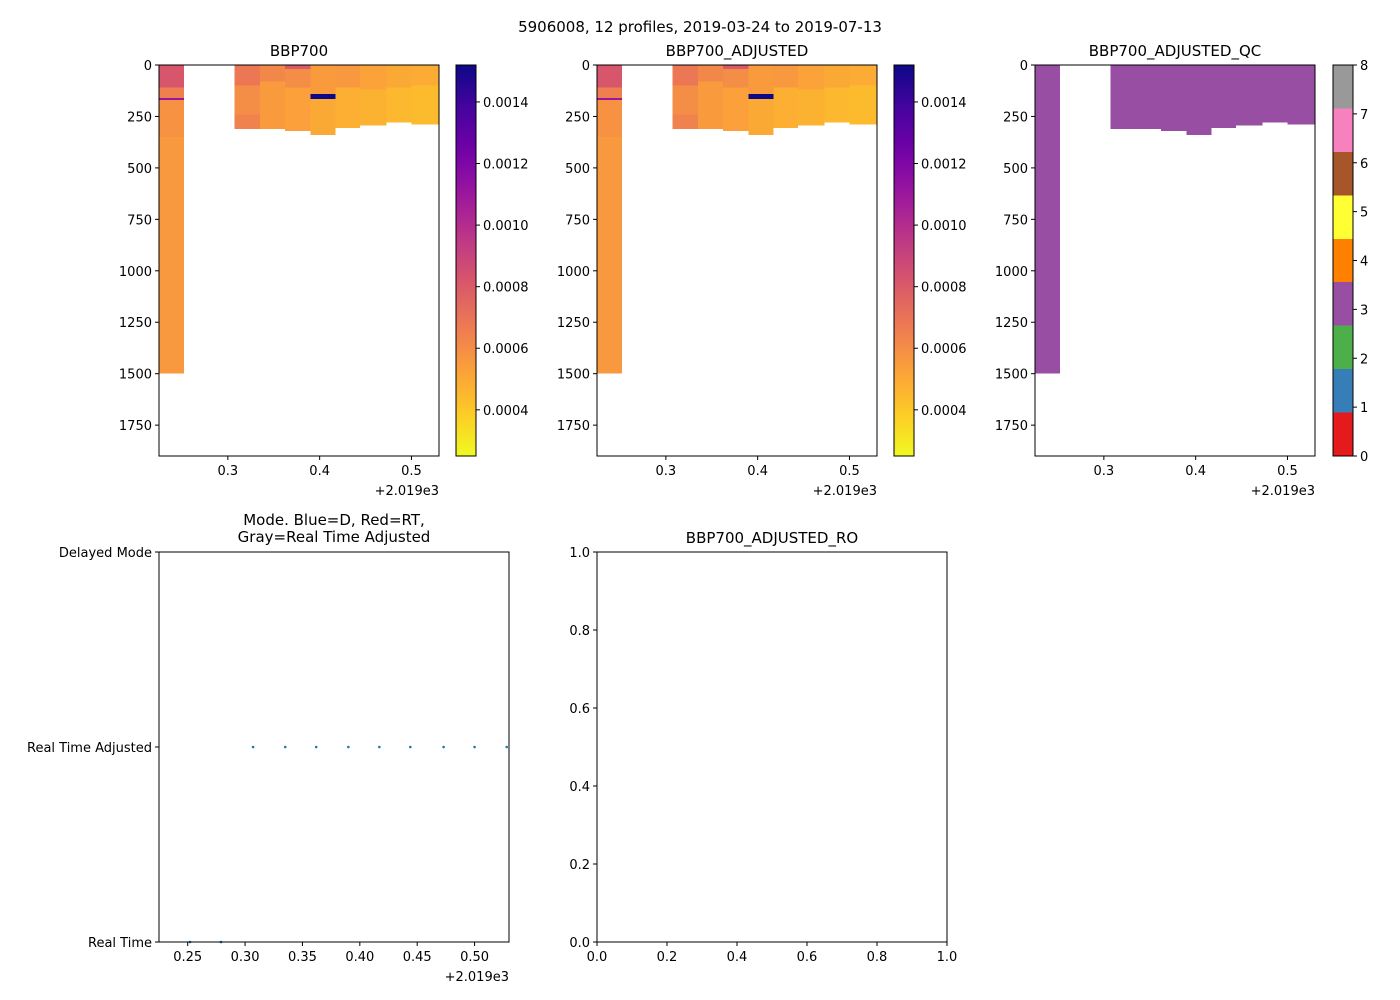  Describe the element at coordinates (492, 260) in the screenshot. I see `colorbar-bbp700: 0.0004 0.0006 0.0008 0.0010 0.0012 0.0014` at that location.